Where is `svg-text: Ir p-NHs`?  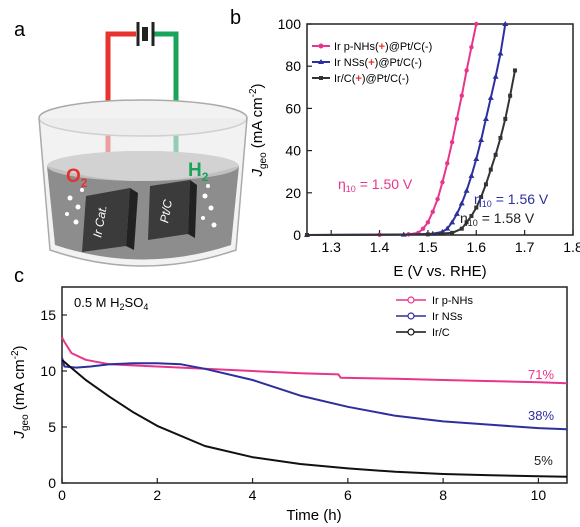
svg-text: Ir p-NHs is located at coordinates (452, 301).